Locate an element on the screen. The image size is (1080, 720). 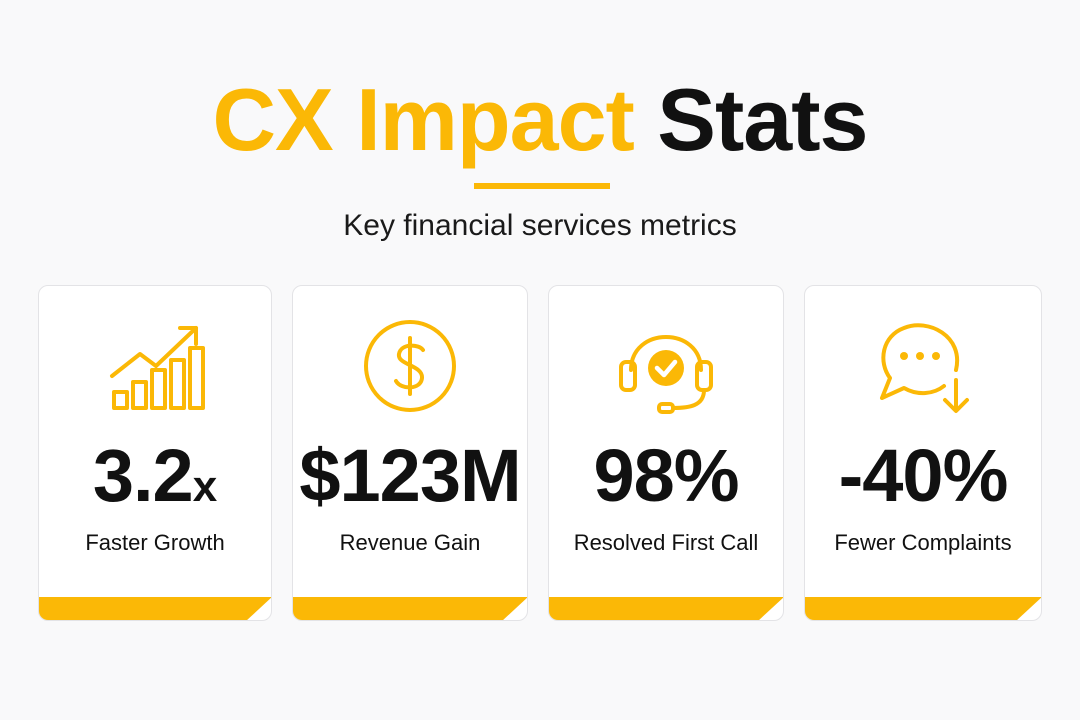
title-divider is located at coordinates (542, 186).